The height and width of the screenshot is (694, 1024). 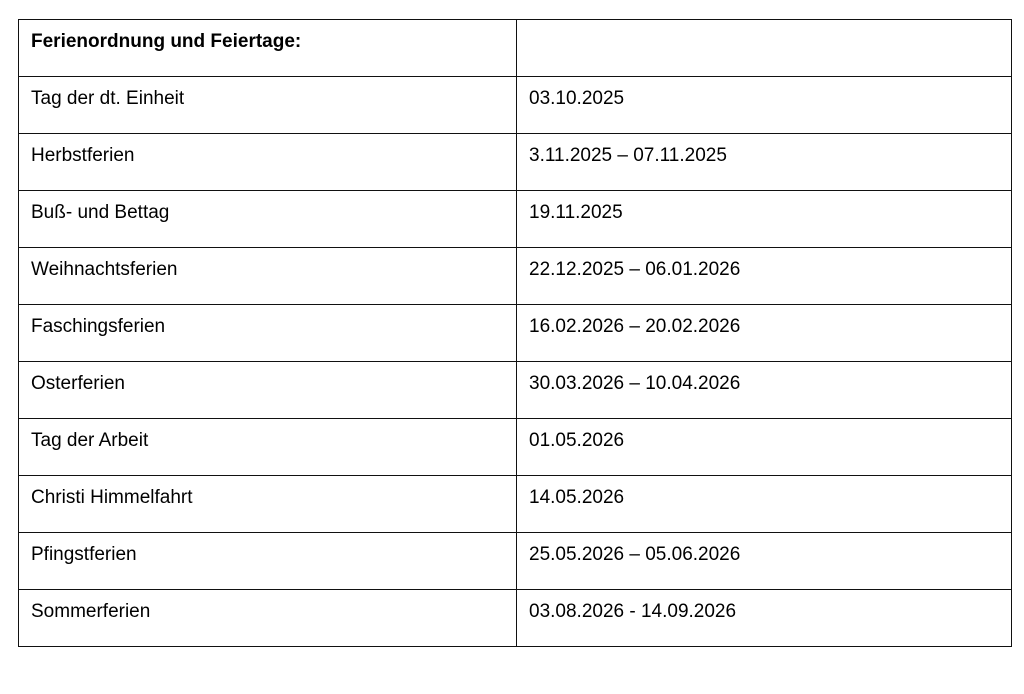 I want to click on table-row: Herbstferien 3.11.2025 – 07.11.2025, so click(x=515, y=162).